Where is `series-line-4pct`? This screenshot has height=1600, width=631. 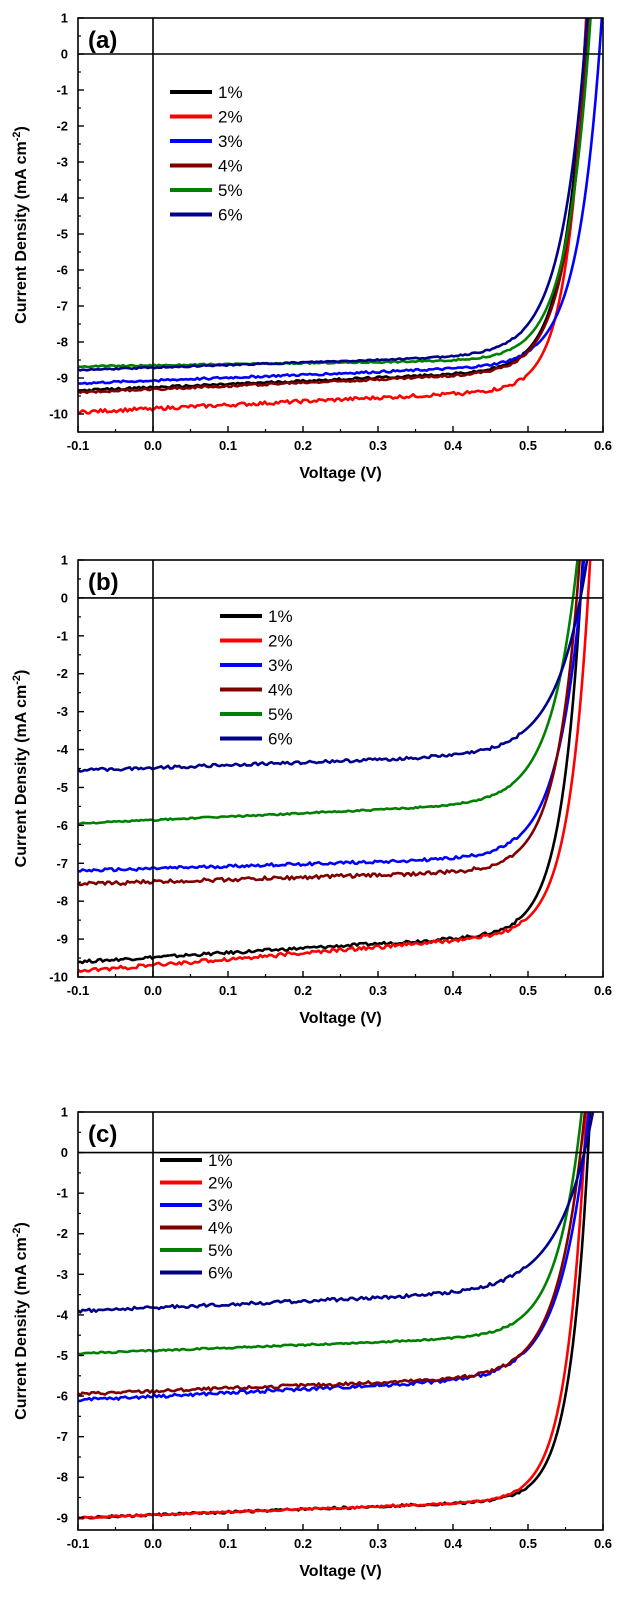
series-line-4pct is located at coordinates (332, 1254).